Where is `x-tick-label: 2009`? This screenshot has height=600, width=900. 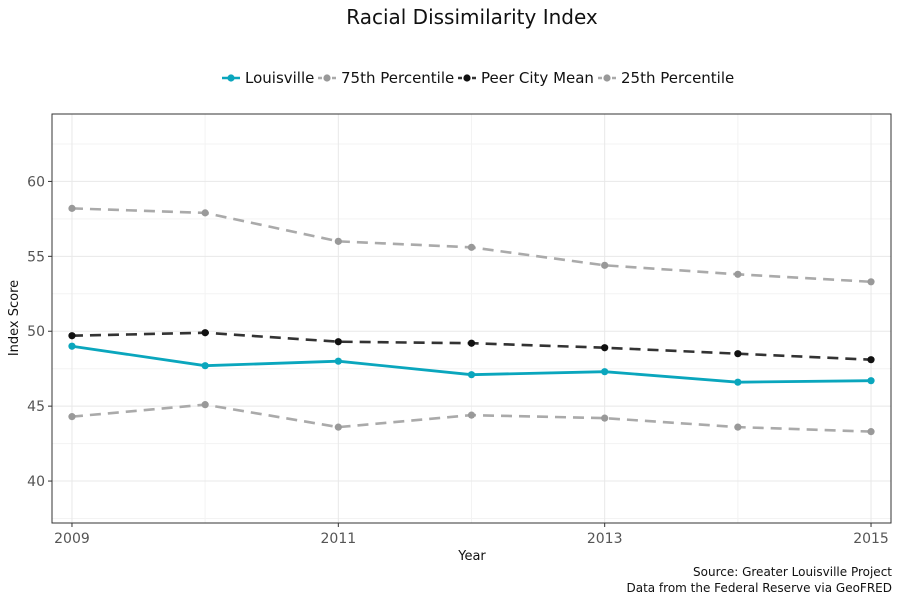
x-tick-label: 2009 is located at coordinates (72, 539).